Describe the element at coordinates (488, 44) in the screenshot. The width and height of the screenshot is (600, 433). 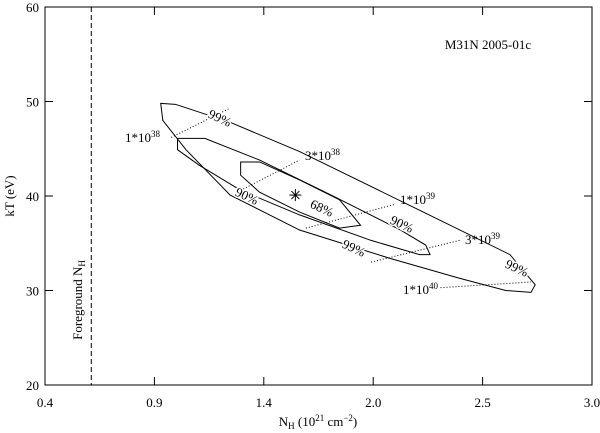
I see `chart-title: M31N 2005-01c` at that location.